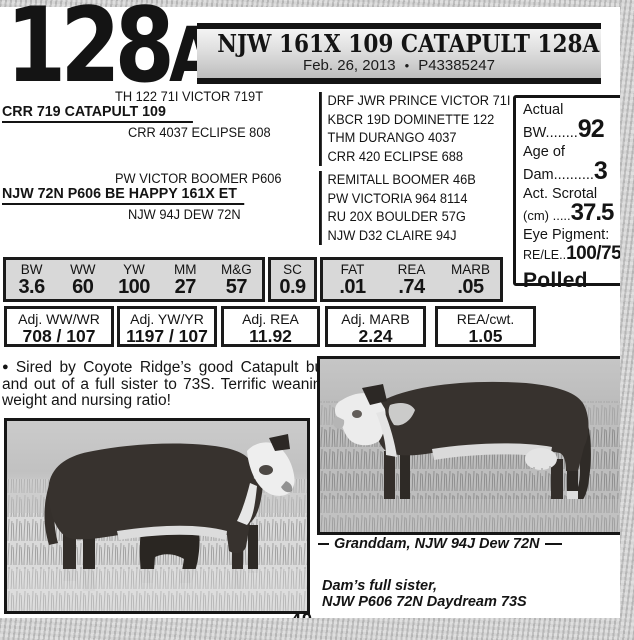 Image resolution: width=634 pixels, height=640 pixels. I want to click on paper-edge-bottom, so click(310, 629).